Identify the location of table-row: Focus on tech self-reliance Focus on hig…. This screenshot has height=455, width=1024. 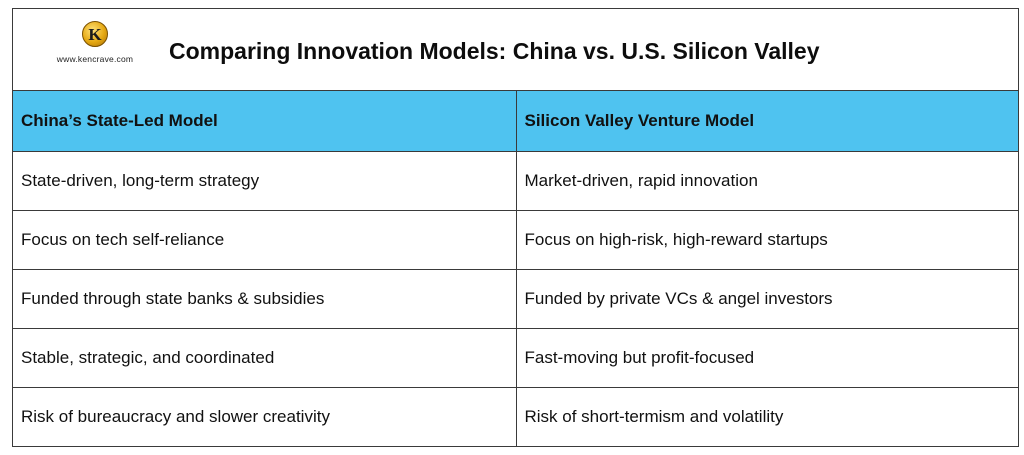
(515, 240).